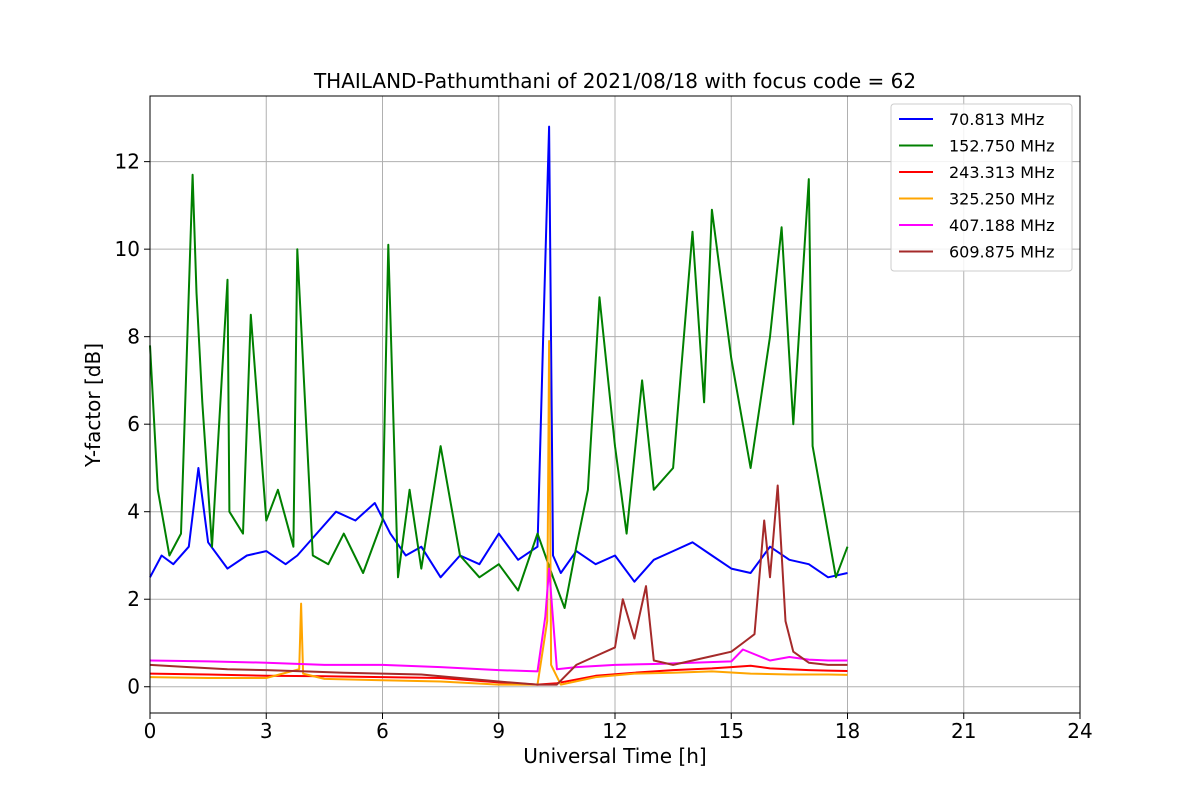  What do you see at coordinates (731, 731) in the screenshot?
I see `x-tick-label: 15` at bounding box center [731, 731].